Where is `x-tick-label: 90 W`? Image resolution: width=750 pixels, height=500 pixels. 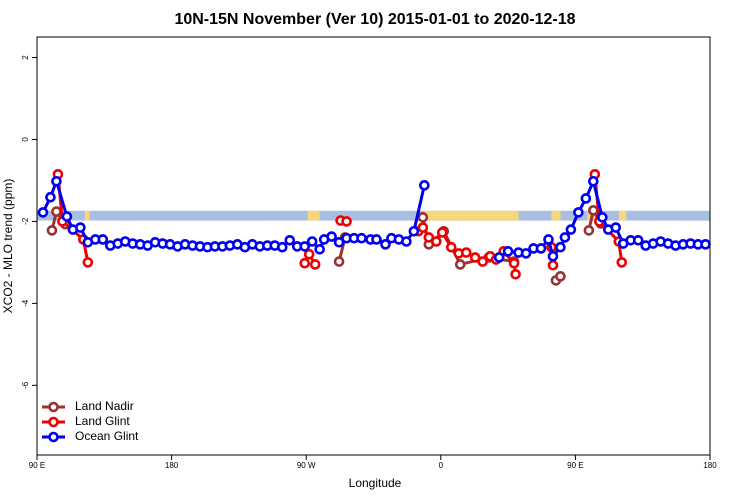
x-tick-label: 90 W is located at coordinates (306, 465).